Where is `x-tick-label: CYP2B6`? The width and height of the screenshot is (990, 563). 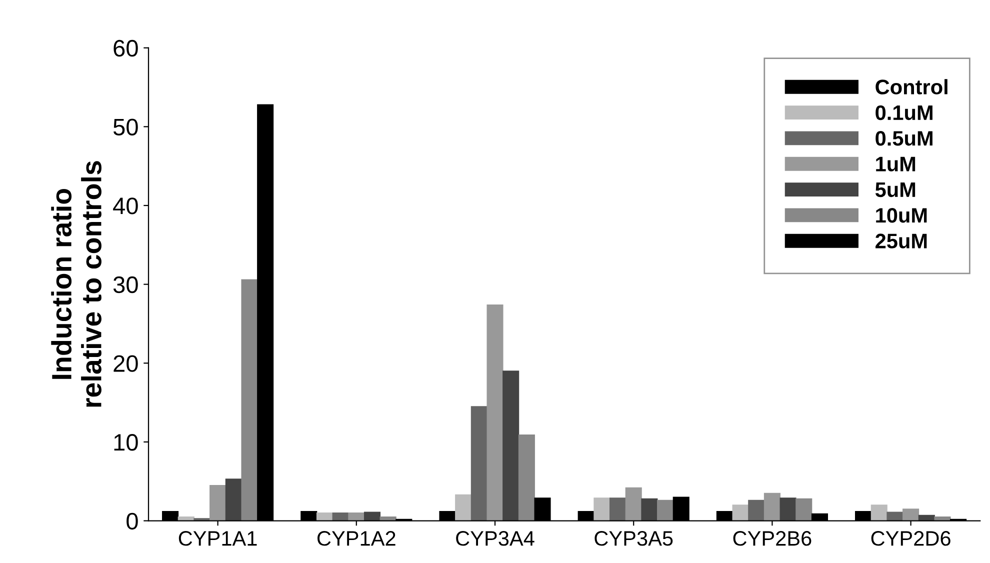 x-tick-label: CYP2B6 is located at coordinates (772, 538).